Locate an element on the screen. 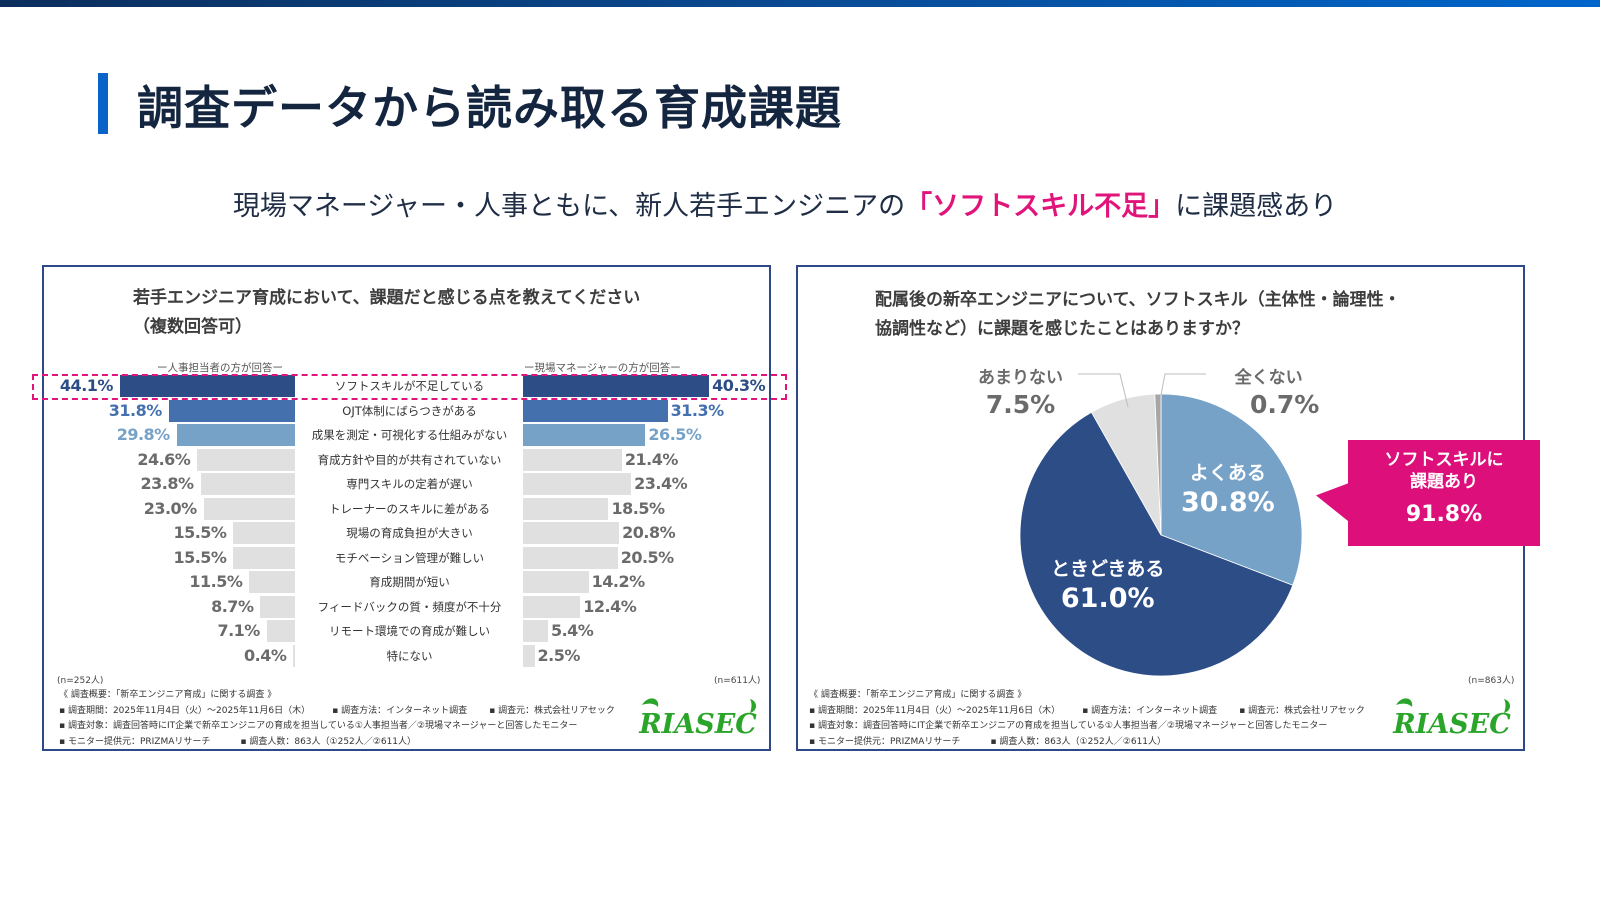  notes-period: ▪ 調査期間：2025年11月4日（火）～2025年11月6日（木） is located at coordinates (935, 710).